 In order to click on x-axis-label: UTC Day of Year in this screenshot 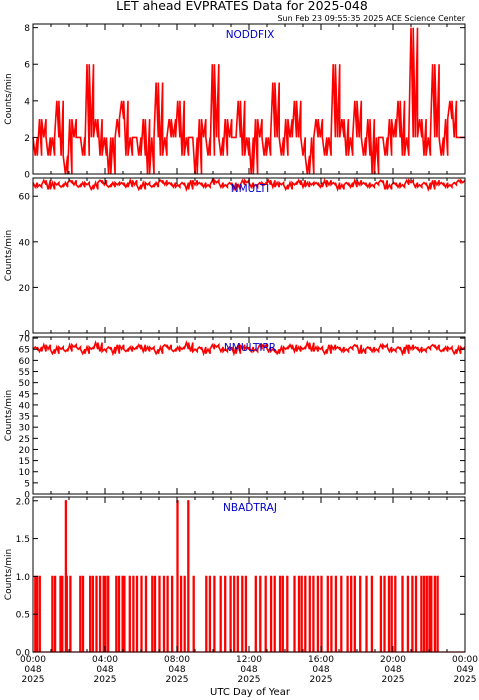, I will do `click(250, 692)`.